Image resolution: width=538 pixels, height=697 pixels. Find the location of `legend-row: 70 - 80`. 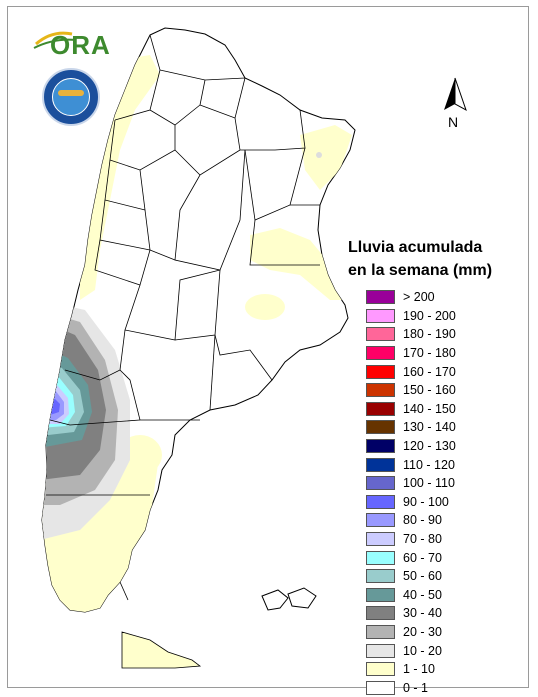

legend-row: 70 - 80 is located at coordinates (446, 539).